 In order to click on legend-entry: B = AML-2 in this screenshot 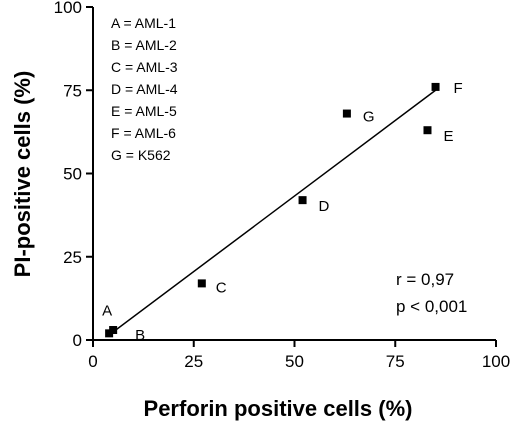, I will do `click(144, 45)`.